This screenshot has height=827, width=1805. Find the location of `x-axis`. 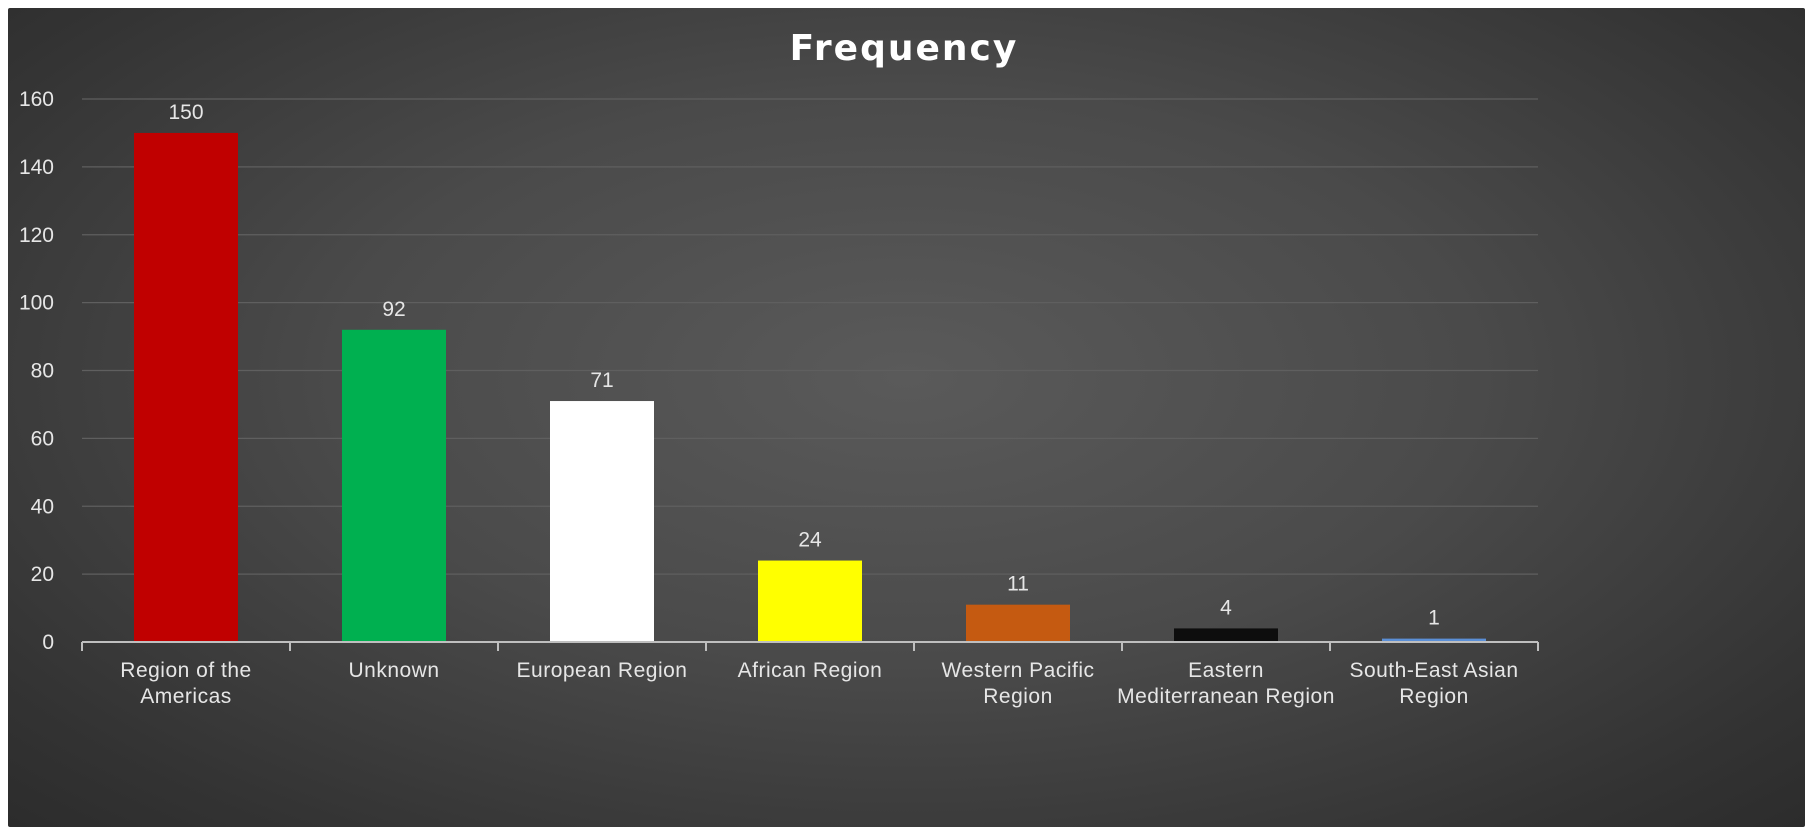

x-axis is located at coordinates (810, 646).